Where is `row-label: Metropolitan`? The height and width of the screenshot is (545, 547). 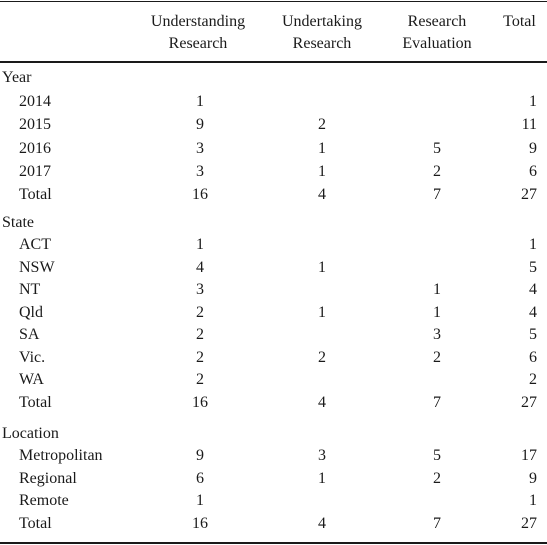 row-label: Metropolitan is located at coordinates (61, 455).